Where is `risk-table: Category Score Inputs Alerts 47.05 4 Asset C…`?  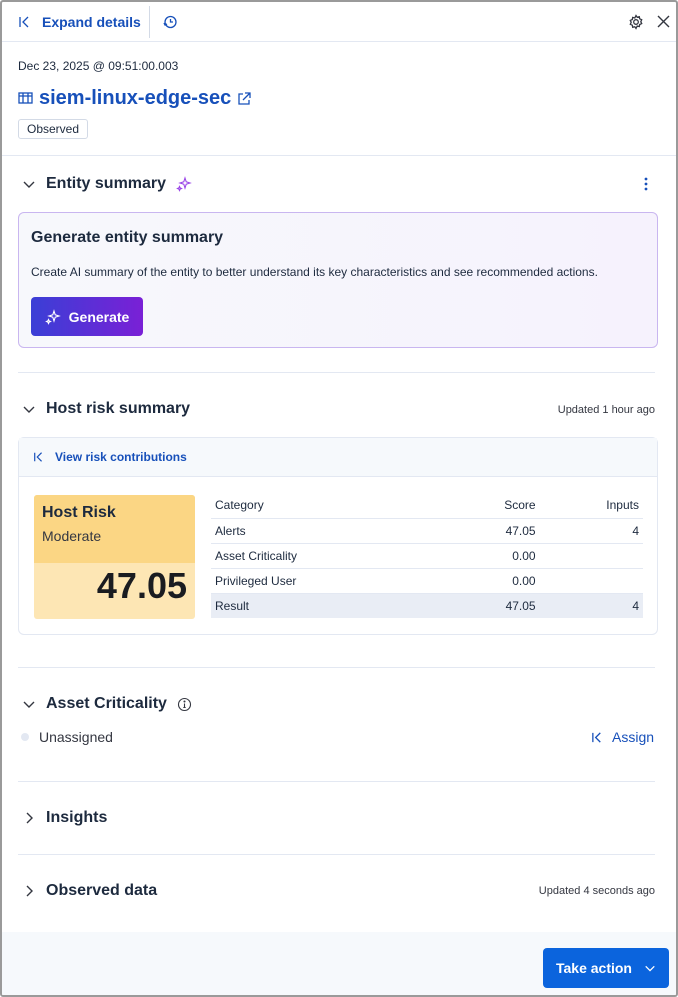
risk-table: Category Score Inputs Alerts 47.05 4 Asset C… is located at coordinates (427, 555).